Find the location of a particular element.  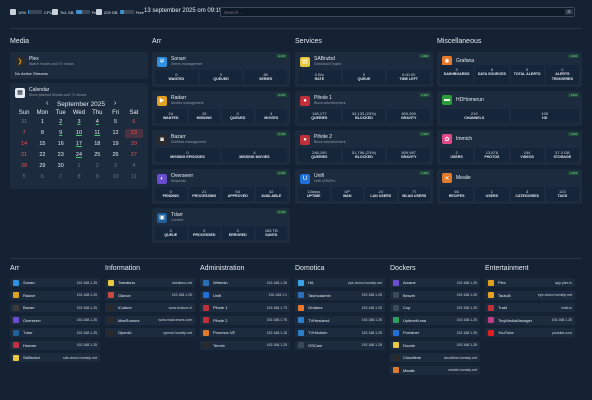

calendar-day: 12 is located at coordinates (115, 133).